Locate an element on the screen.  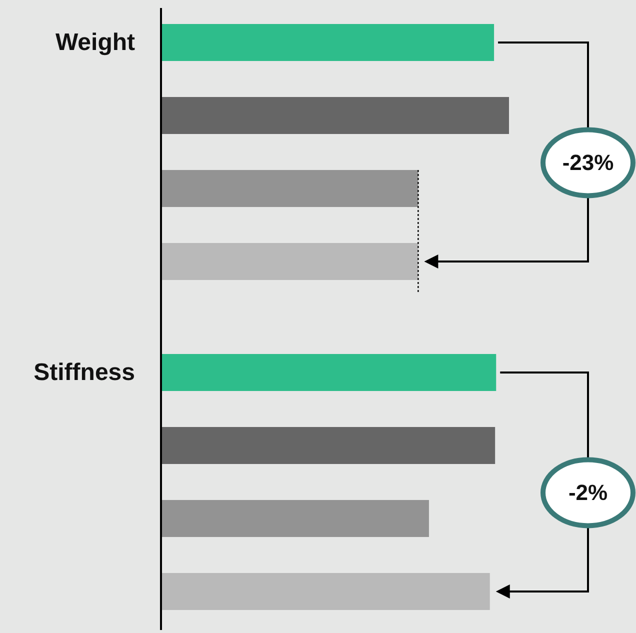
text: -2% is located at coordinates (588, 493).